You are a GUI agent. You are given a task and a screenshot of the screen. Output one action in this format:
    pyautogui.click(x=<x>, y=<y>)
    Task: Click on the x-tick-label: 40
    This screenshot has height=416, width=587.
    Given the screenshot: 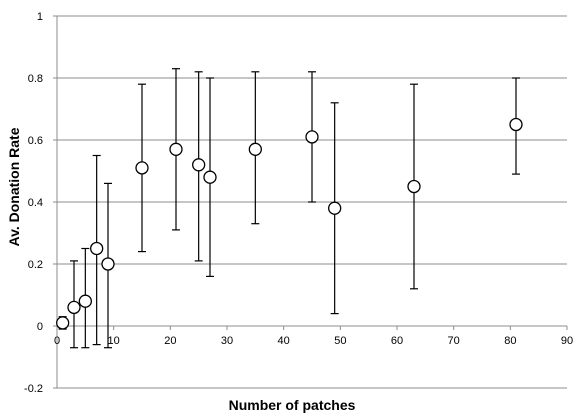 What is the action you would take?
    pyautogui.click(x=284, y=341)
    